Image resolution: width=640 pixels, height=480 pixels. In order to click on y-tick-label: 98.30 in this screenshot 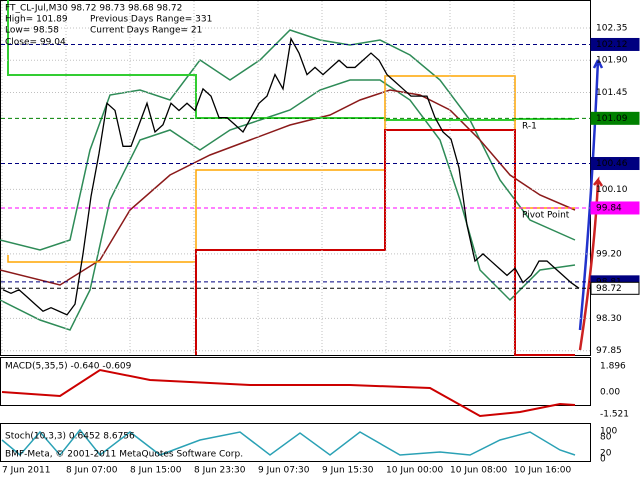, I will do `click(609, 319)`.